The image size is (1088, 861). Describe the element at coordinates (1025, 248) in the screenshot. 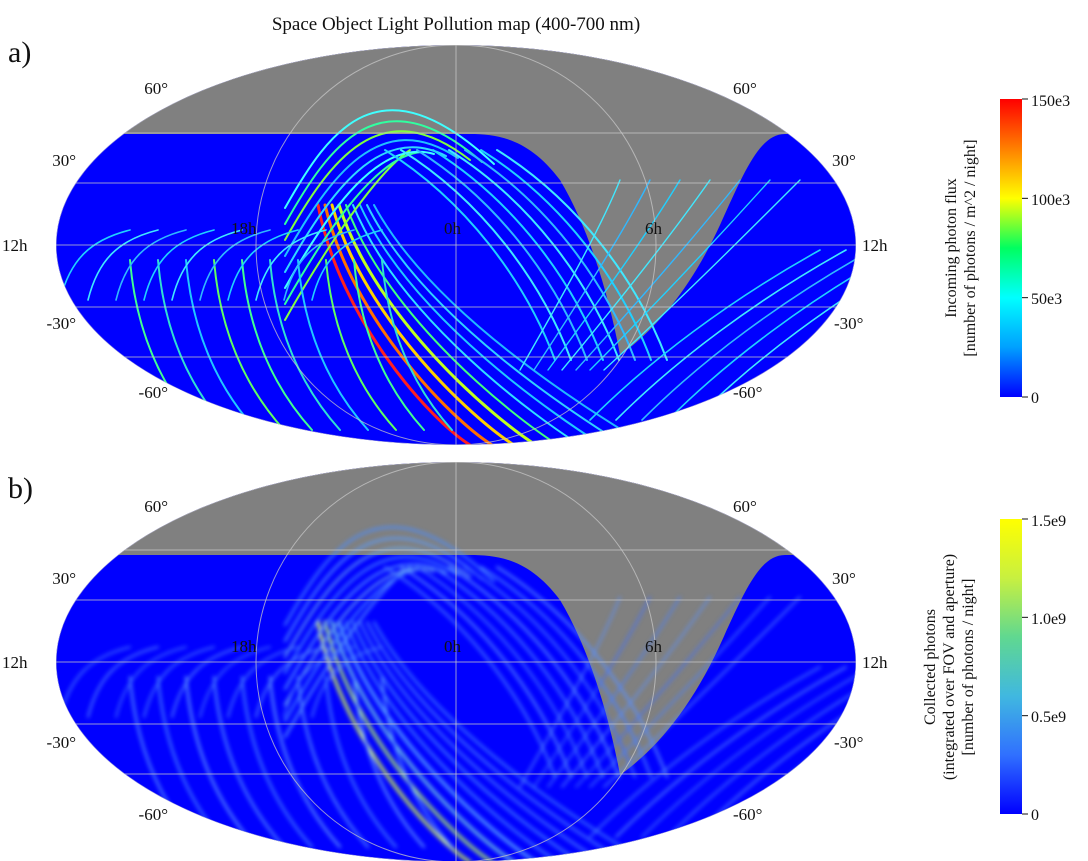

I see `colorbar-a-ticks` at that location.